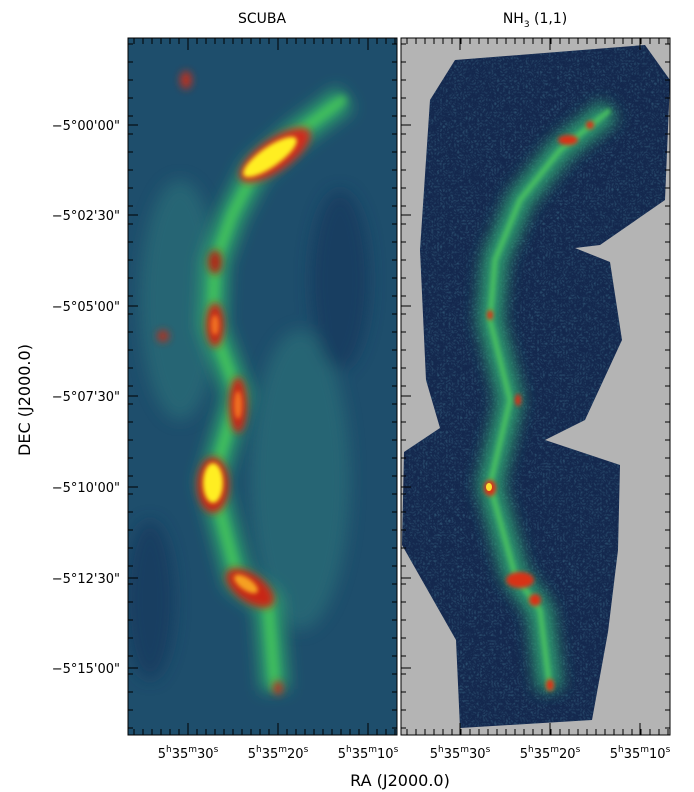 The height and width of the screenshot is (792, 694). I want to click on text-part: 3, so click(527, 25).